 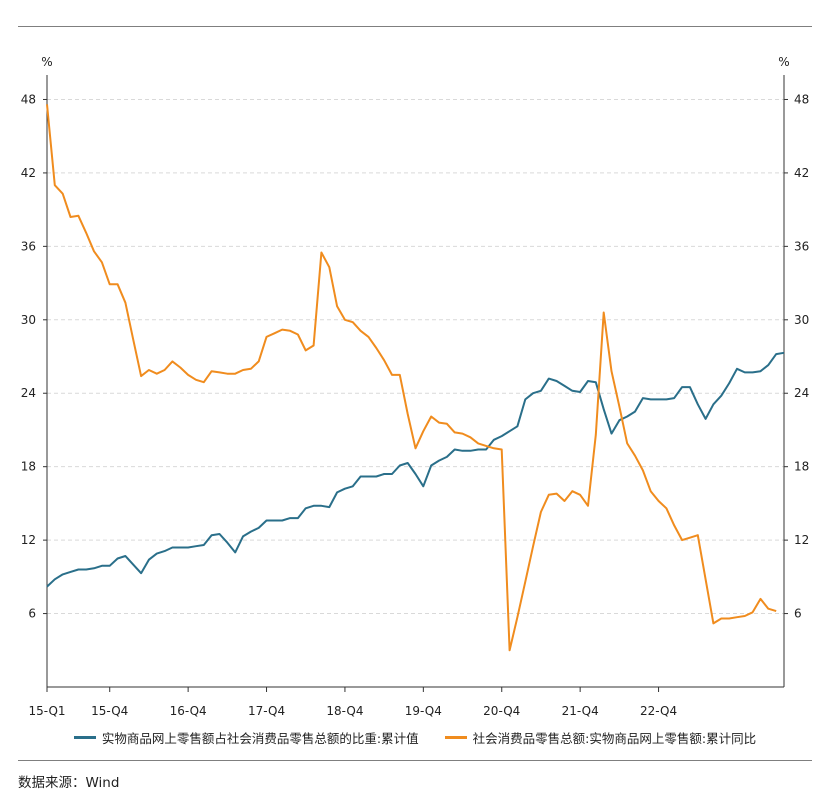 I want to click on x-tick-label: 16-Q4, so click(x=188, y=711).